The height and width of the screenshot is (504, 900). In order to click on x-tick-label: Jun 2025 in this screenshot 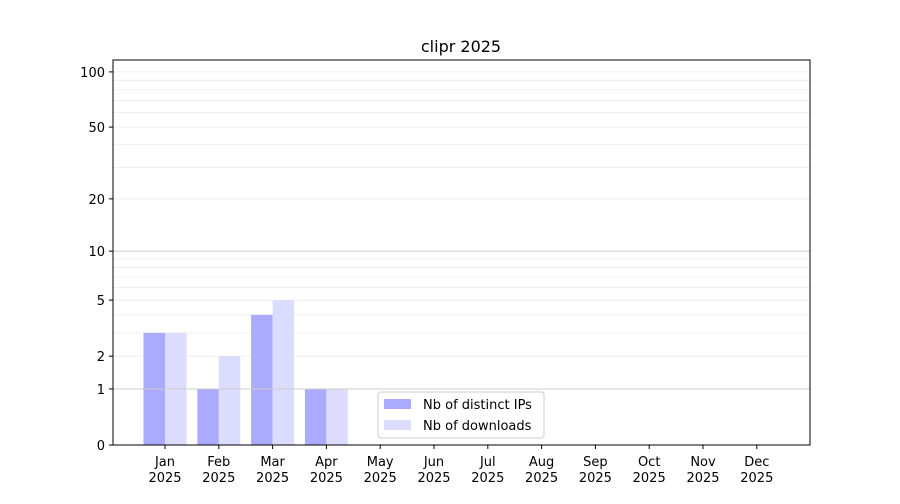, I will do `click(433, 470)`.